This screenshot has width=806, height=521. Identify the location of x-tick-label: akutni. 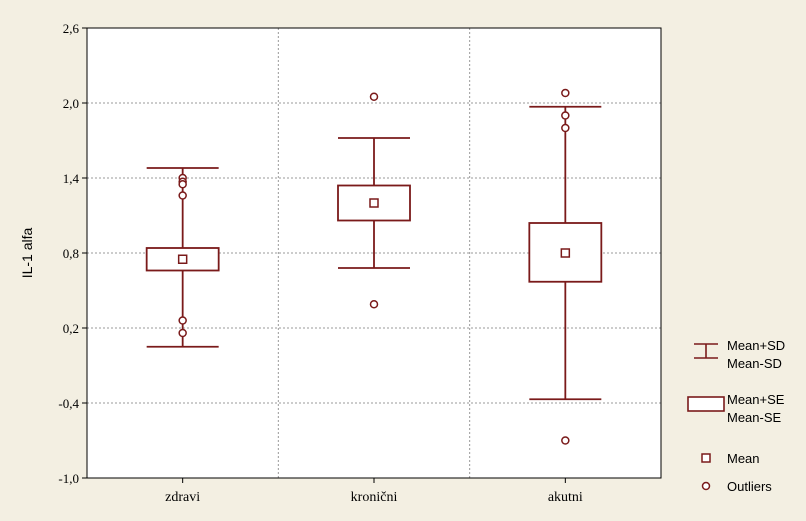
(565, 497).